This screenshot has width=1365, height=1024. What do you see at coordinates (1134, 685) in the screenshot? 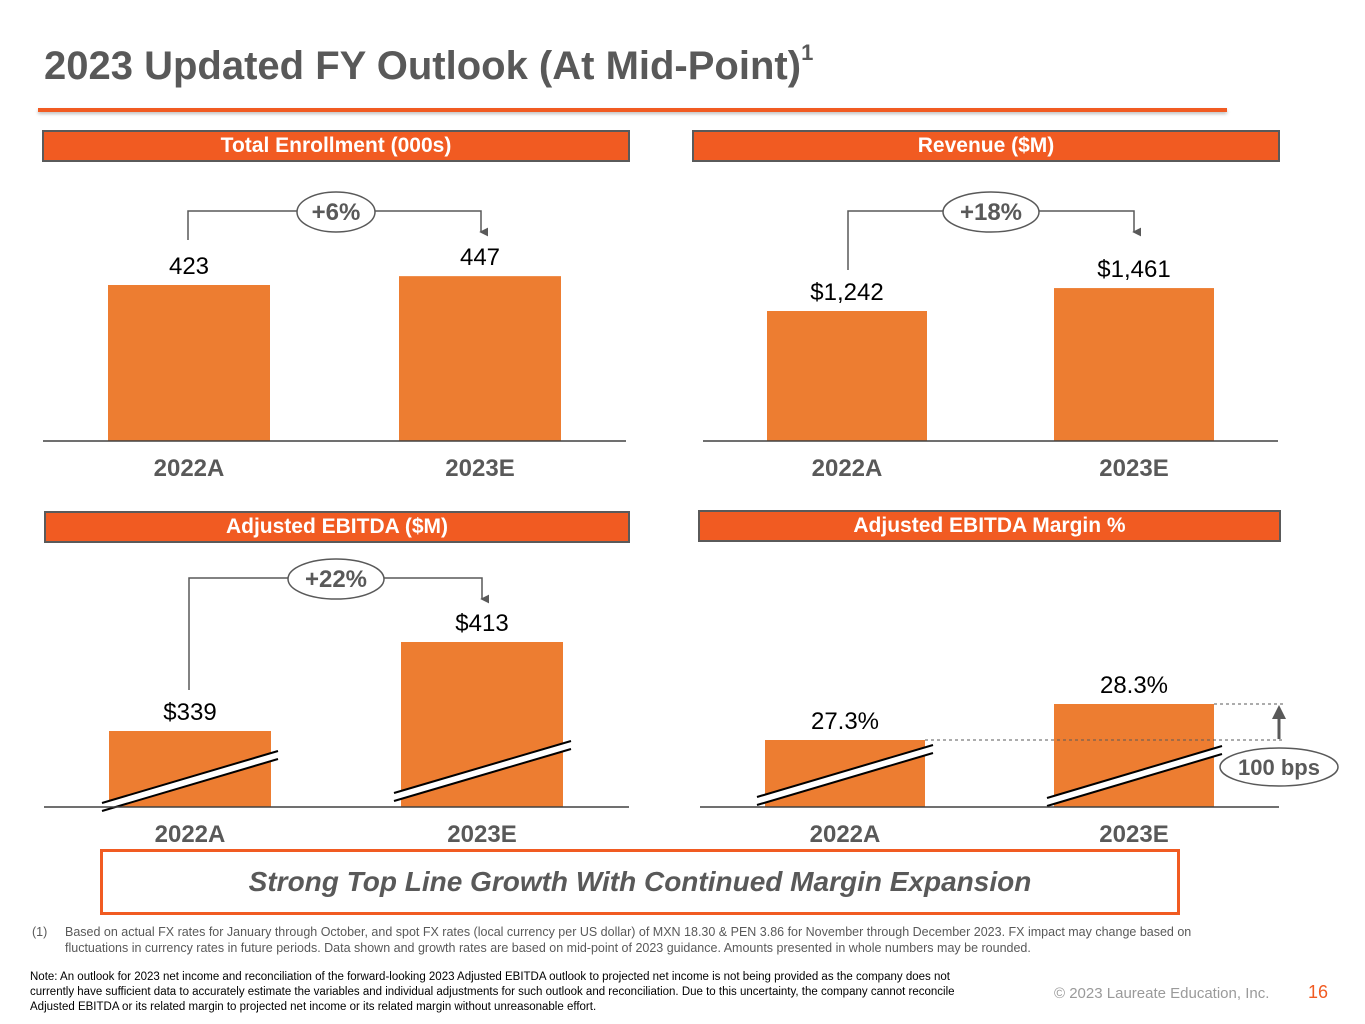
I see `value-label: 28.3%` at bounding box center [1134, 685].